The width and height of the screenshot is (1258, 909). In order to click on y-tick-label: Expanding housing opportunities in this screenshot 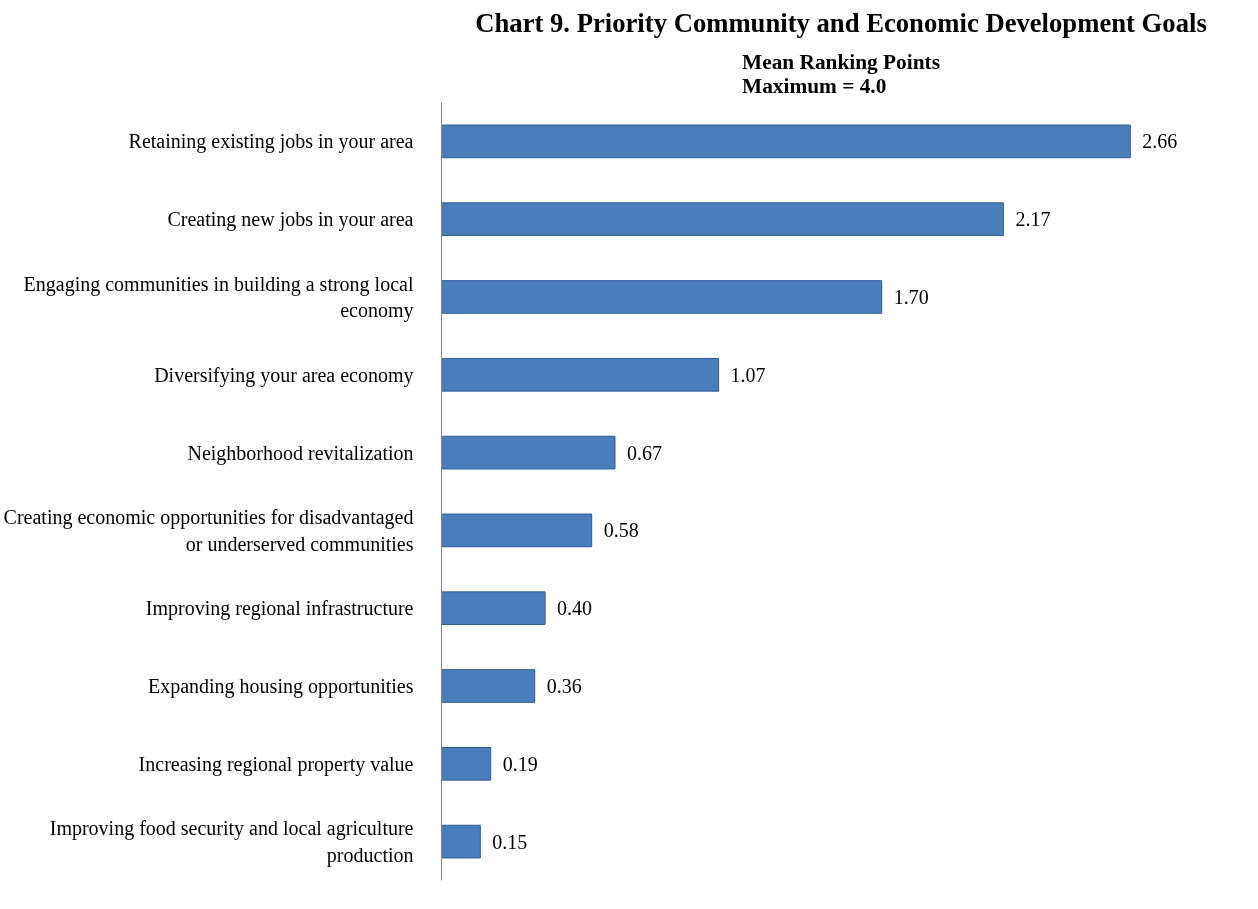, I will do `click(280, 686)`.